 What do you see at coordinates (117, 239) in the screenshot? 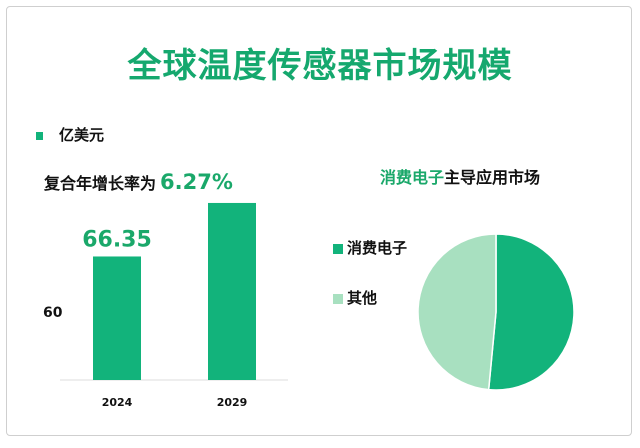
I see `data-label: 66.35` at bounding box center [117, 239].